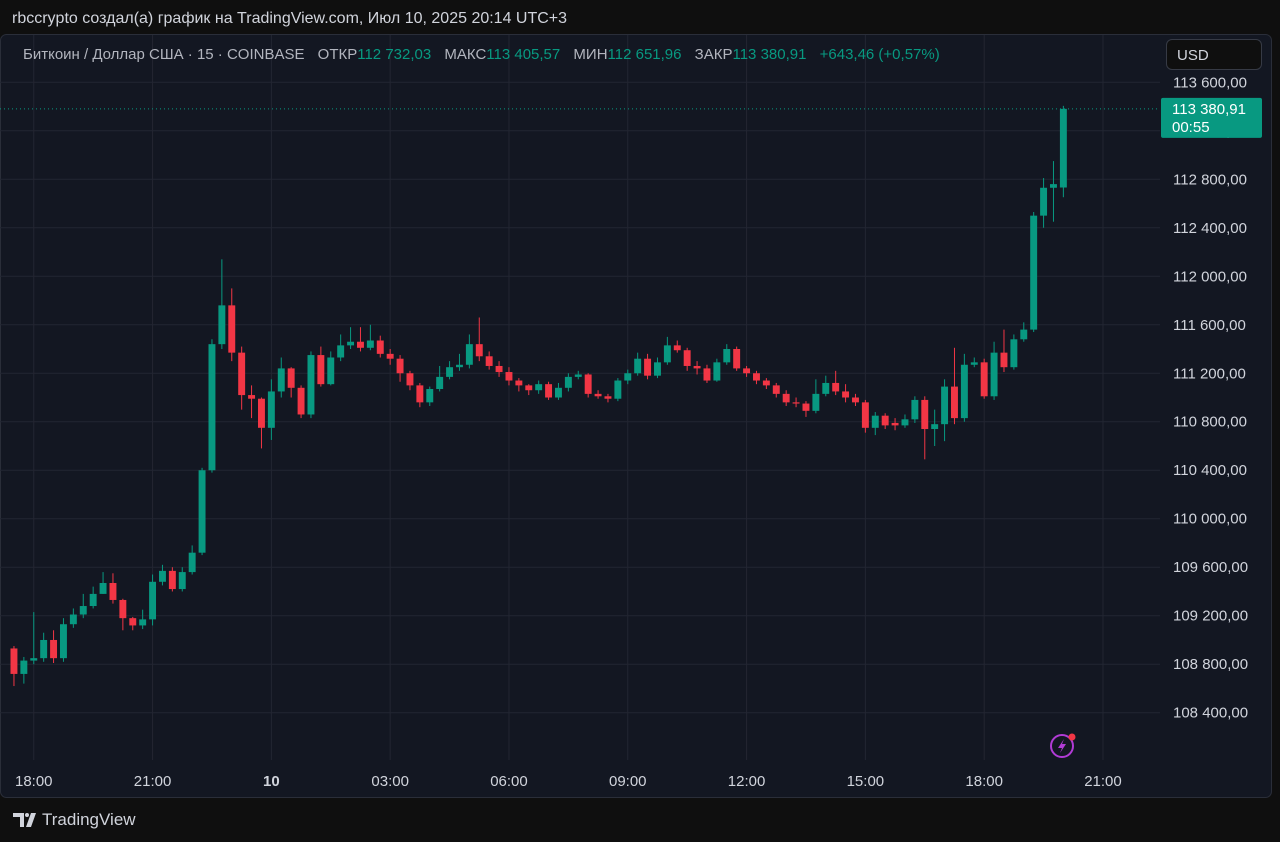  Describe the element at coordinates (747, 781) in the screenshot. I see `x-tick-label: 12:00` at that location.